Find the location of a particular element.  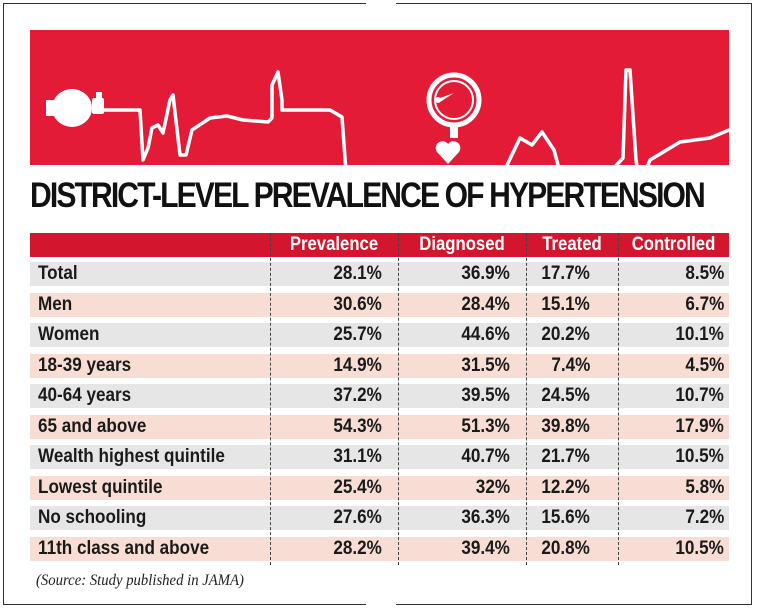

cell-treated: 7.4% is located at coordinates (570, 365).